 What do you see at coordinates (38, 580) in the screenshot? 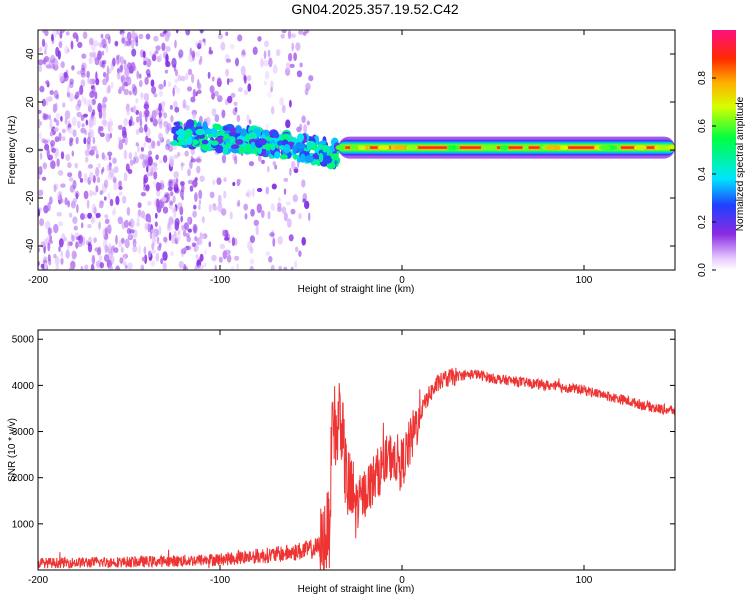
I see `snr-xtick-label: -200` at bounding box center [38, 580].